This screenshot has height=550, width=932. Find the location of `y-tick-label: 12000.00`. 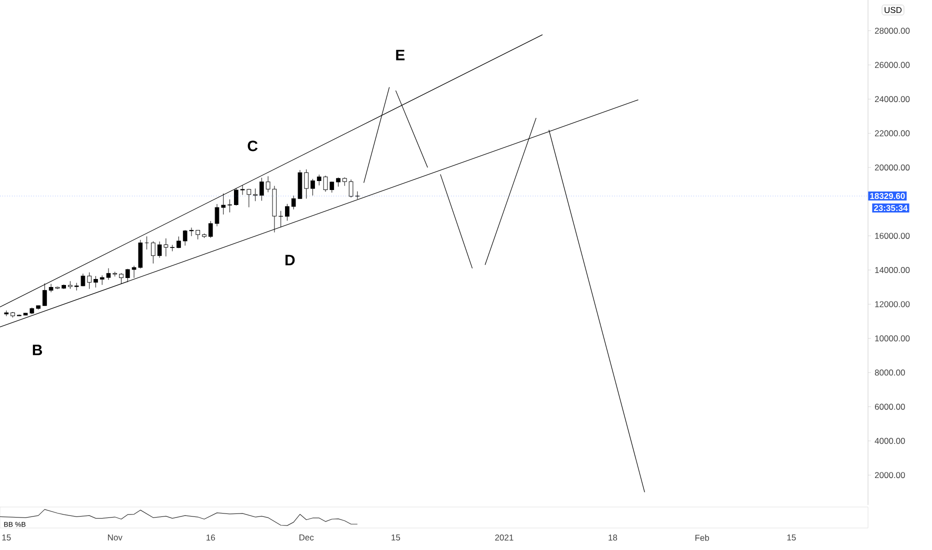

y-tick-label: 12000.00 is located at coordinates (892, 304).